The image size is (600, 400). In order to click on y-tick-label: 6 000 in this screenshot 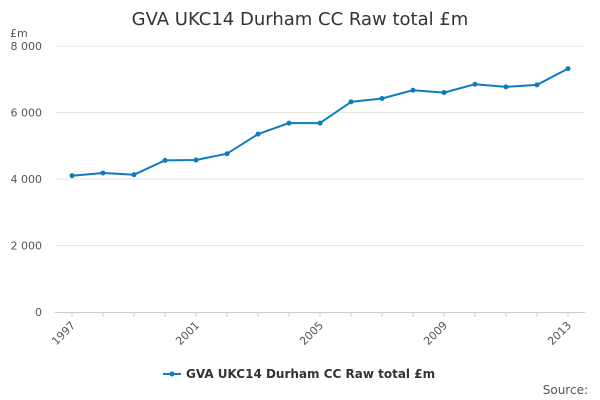, I will do `click(27, 113)`.